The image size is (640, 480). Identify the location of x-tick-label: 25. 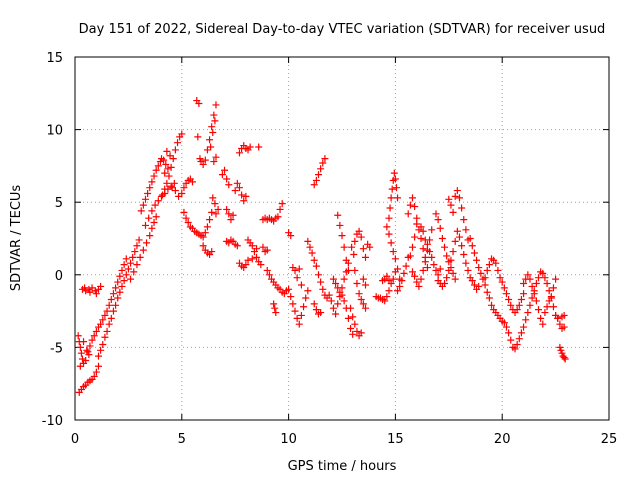
(609, 439).